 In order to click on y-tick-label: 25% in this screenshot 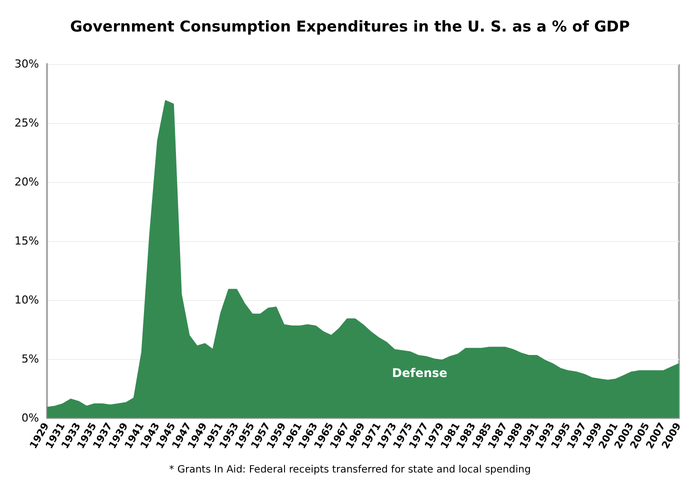, I will do `click(26, 123)`.